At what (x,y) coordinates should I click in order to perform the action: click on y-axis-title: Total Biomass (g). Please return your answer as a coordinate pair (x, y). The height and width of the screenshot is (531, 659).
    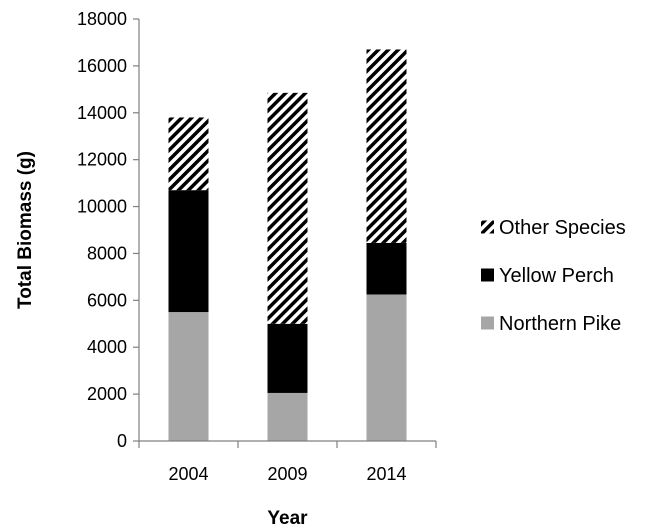
    Looking at the image, I should click on (25, 230).